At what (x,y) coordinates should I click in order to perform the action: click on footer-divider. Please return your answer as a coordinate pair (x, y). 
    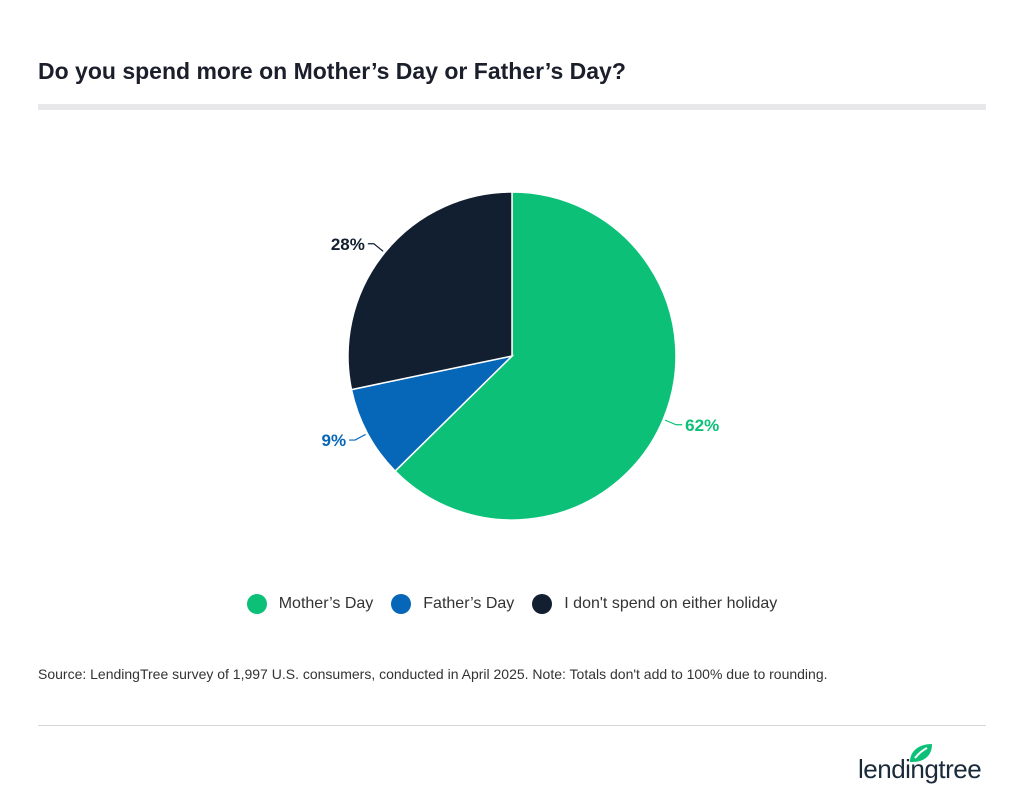
    Looking at the image, I should click on (512, 725).